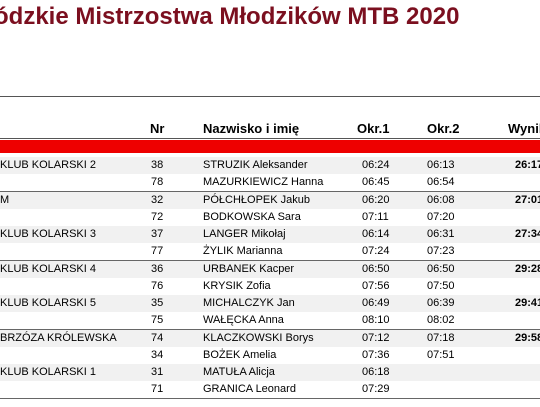  I want to click on rider-nr: 32, so click(157, 199).